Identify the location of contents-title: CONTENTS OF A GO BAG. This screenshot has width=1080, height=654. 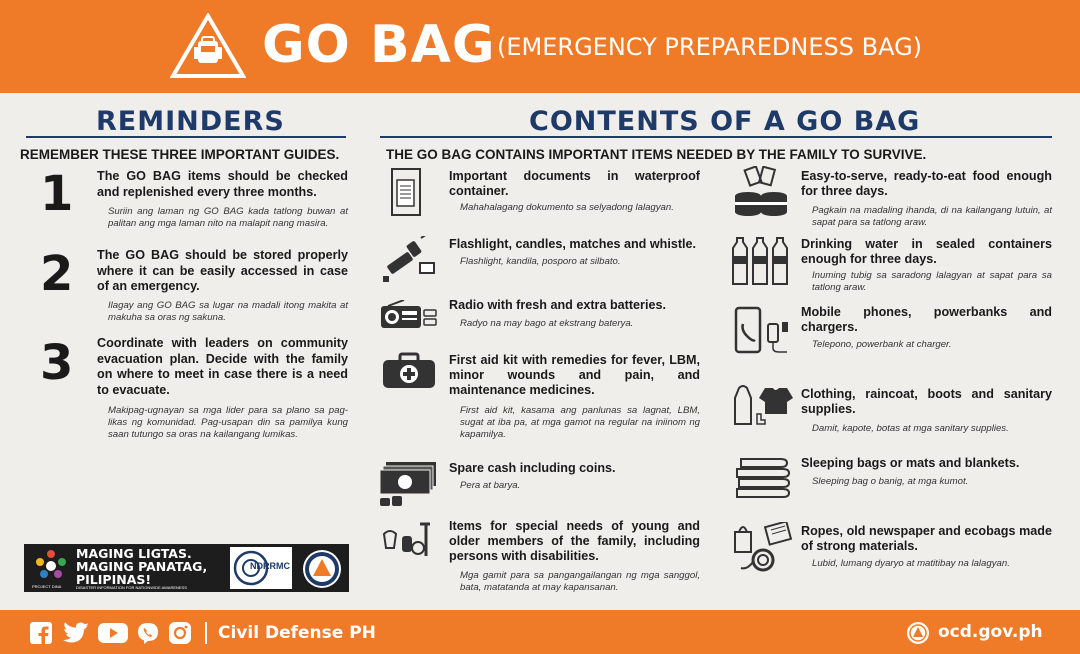
(725, 121).